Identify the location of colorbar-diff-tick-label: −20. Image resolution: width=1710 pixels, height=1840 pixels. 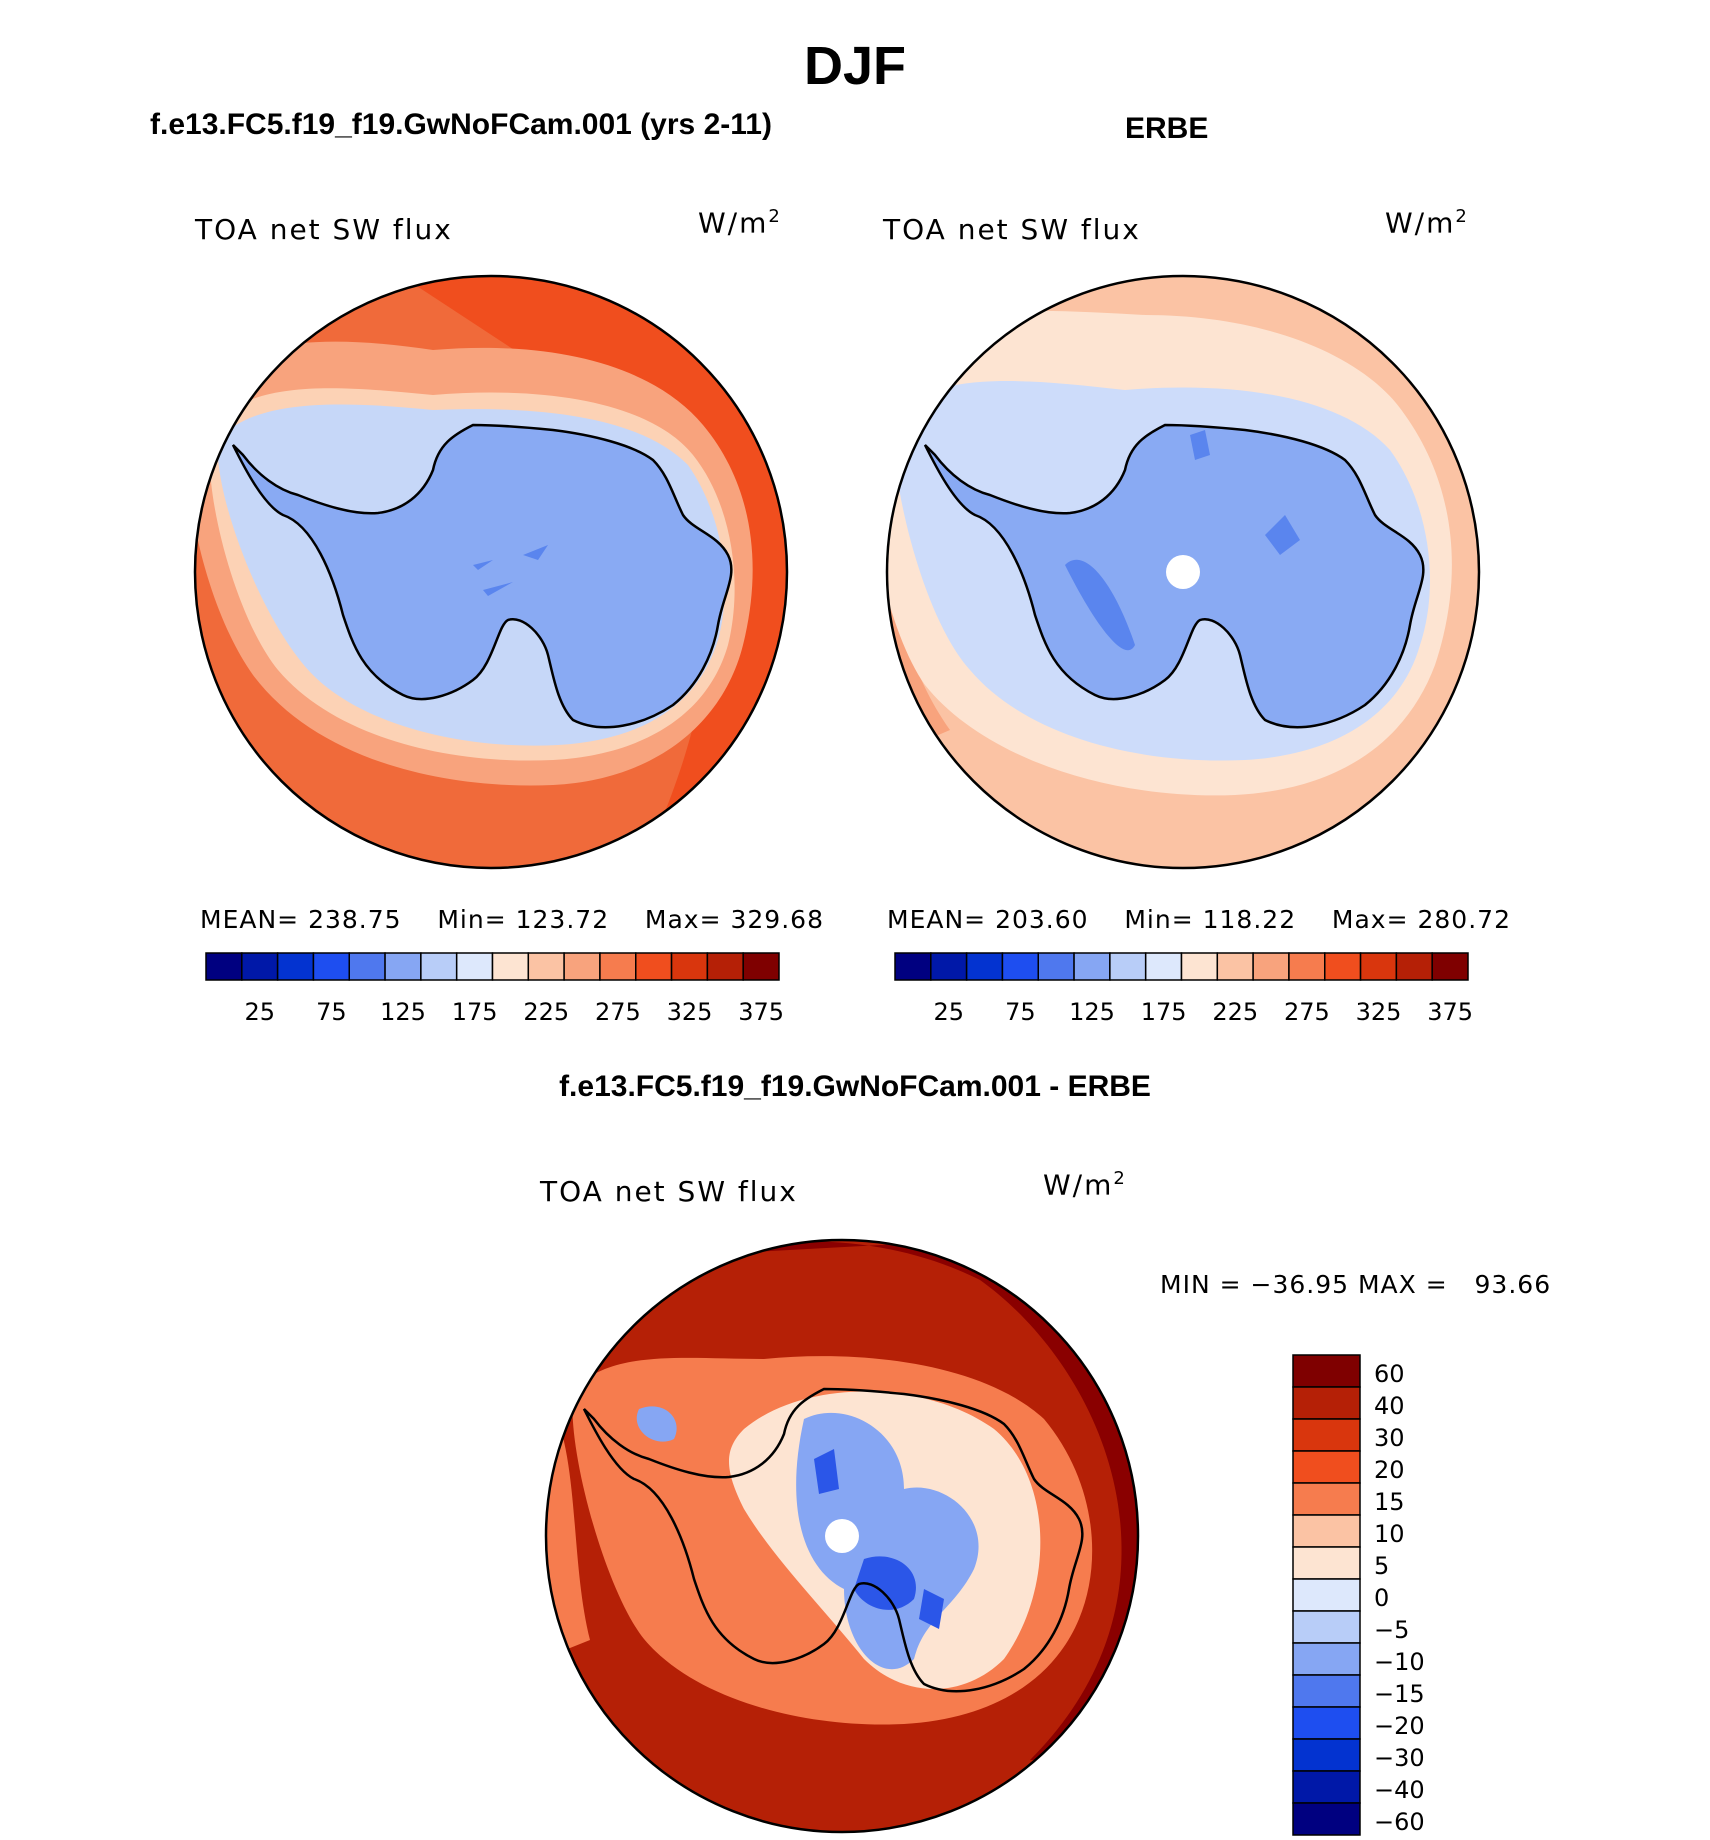
(1399, 1726).